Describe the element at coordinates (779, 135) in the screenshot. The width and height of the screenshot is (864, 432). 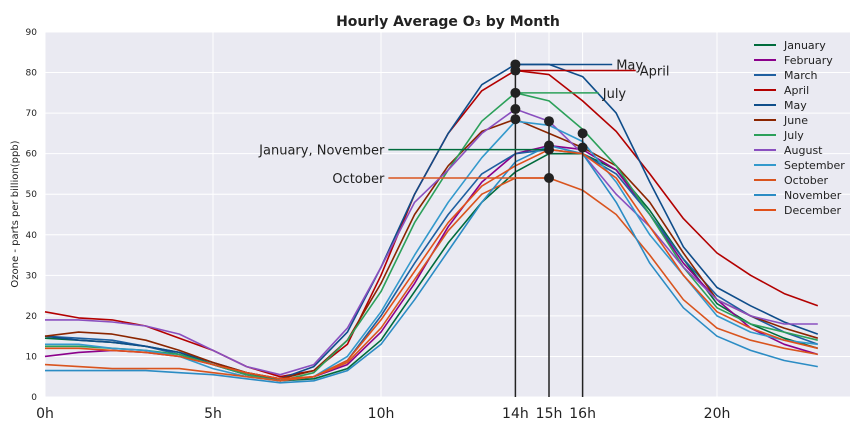
I see `legend-item-july: July` at that location.